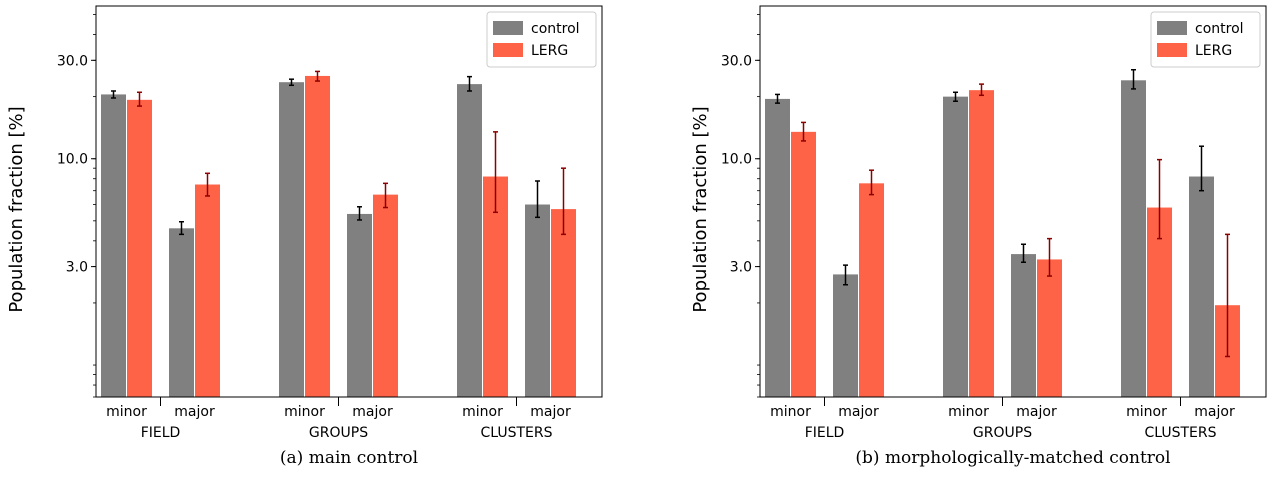  What do you see at coordinates (349, 458) in the screenshot?
I see `caption-main-control: (a) main control` at bounding box center [349, 458].